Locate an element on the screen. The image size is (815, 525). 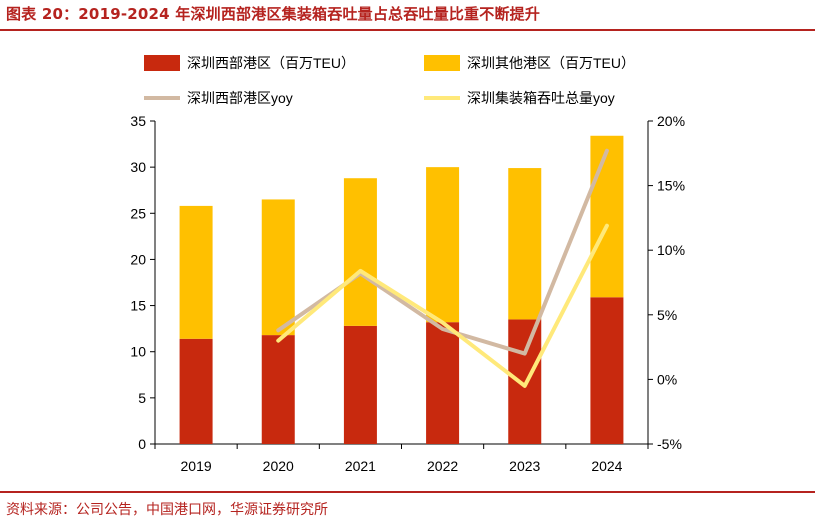
right-tick-label: -5% is located at coordinates (669, 444).